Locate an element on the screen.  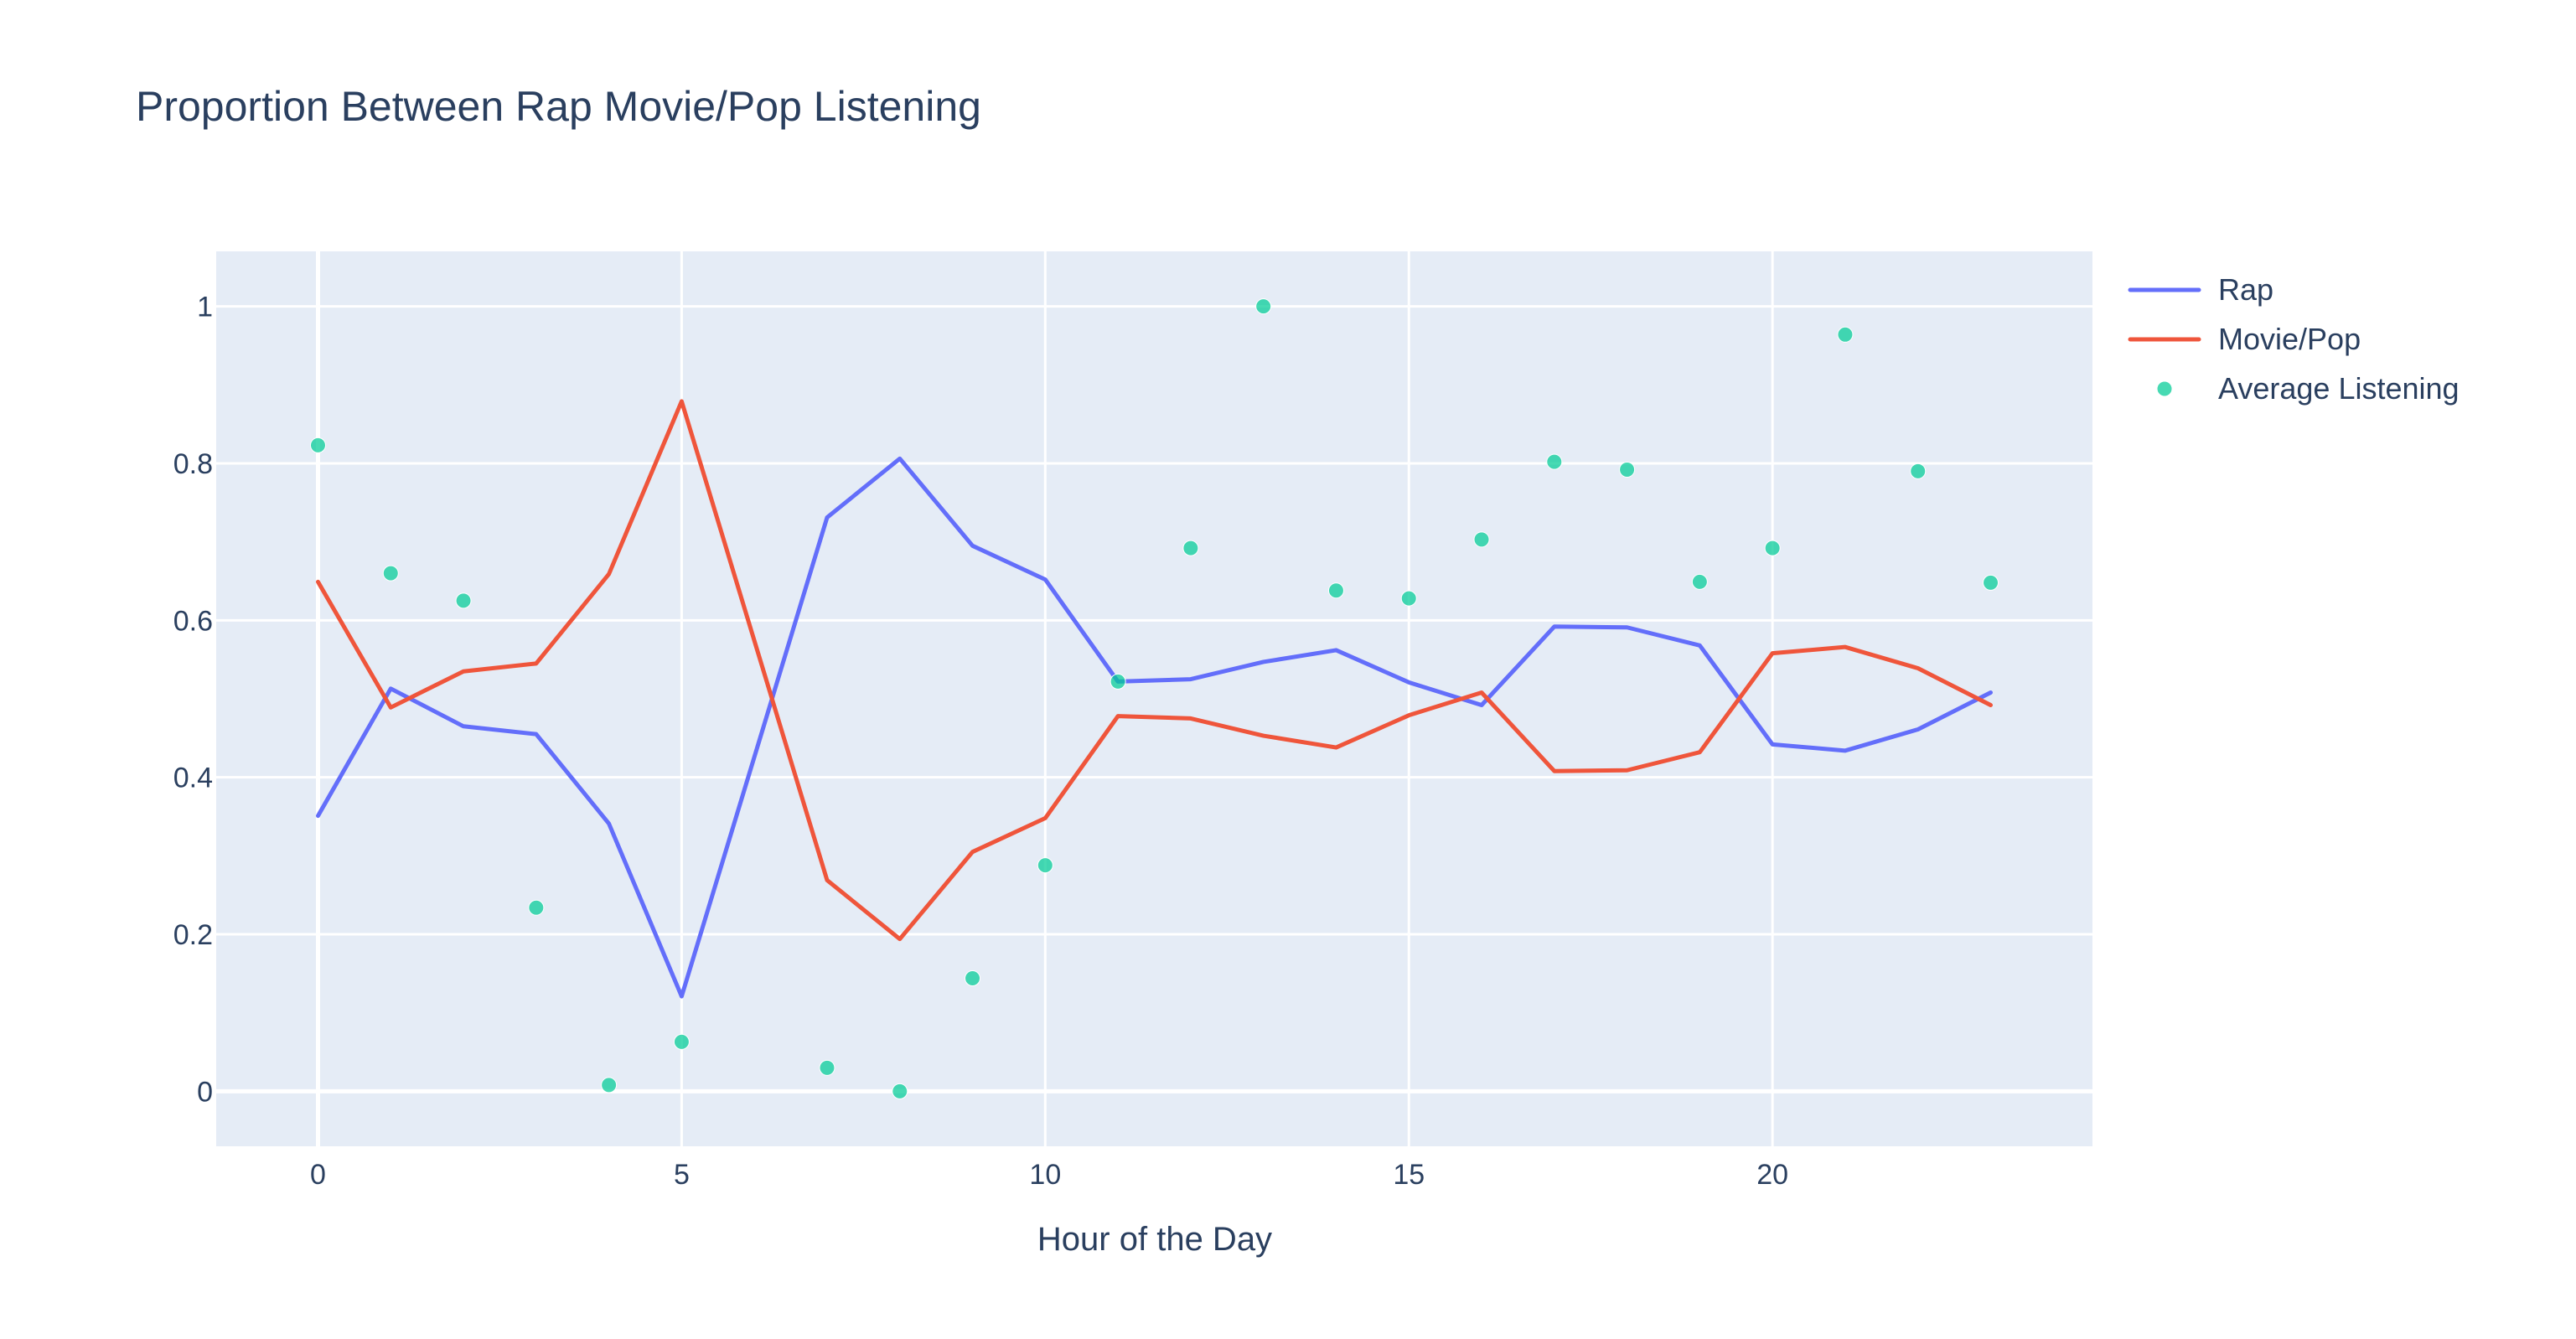
legend-item-rap: Rap is located at coordinates (2200, 289).